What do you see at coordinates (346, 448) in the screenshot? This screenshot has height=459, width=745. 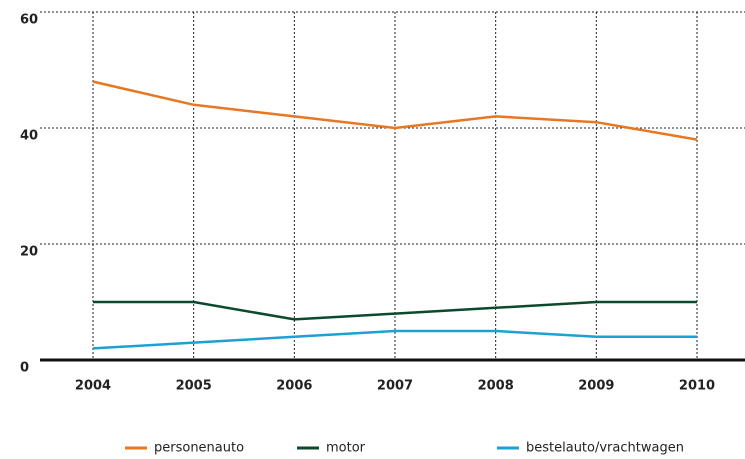 I see `legend-label: motor` at bounding box center [346, 448].